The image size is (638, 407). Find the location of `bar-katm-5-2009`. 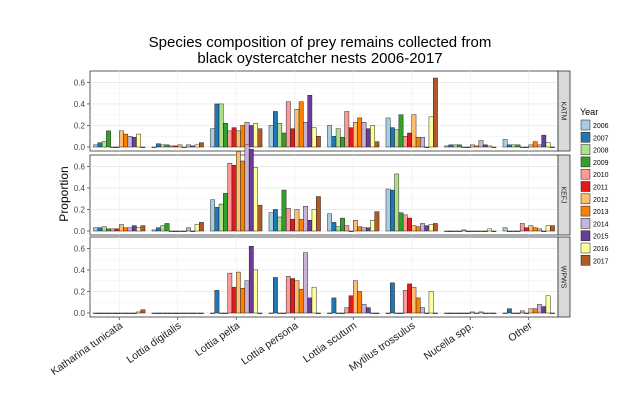

bar-katm-5-2009 is located at coordinates (401, 131).